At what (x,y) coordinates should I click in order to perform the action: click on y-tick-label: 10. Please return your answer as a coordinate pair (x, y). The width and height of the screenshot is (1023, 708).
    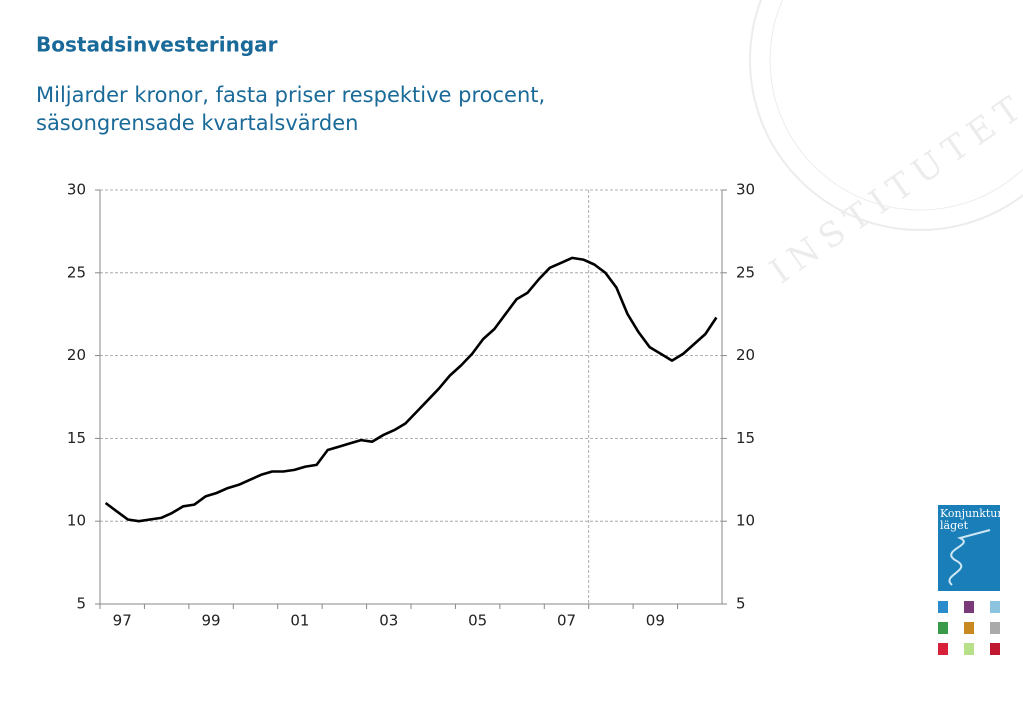
    Looking at the image, I should click on (76, 521).